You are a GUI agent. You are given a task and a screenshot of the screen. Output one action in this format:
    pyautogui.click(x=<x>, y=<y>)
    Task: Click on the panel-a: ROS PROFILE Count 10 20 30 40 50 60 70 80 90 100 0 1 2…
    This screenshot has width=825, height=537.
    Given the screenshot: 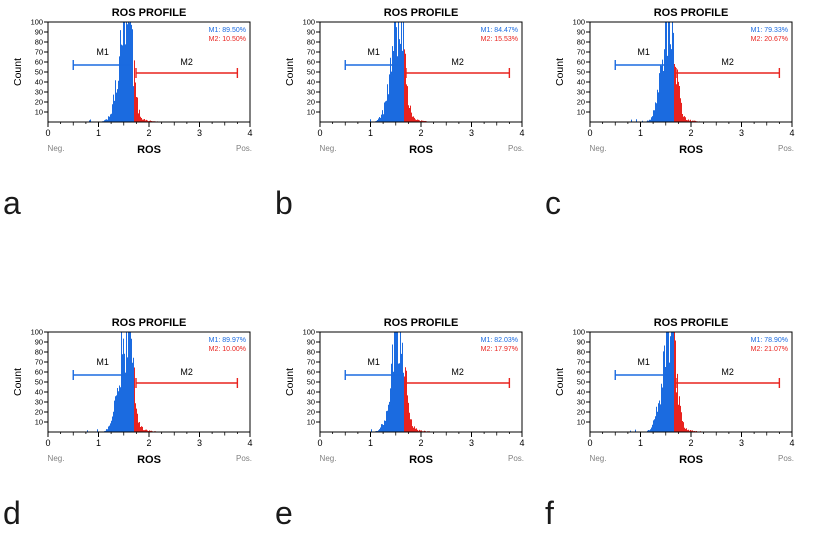 What is the action you would take?
    pyautogui.click(x=136, y=124)
    